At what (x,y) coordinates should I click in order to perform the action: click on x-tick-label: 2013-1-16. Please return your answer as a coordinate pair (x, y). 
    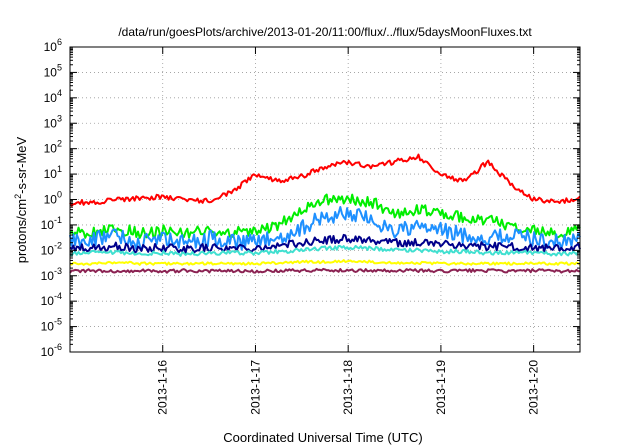
    Looking at the image, I should click on (163, 387).